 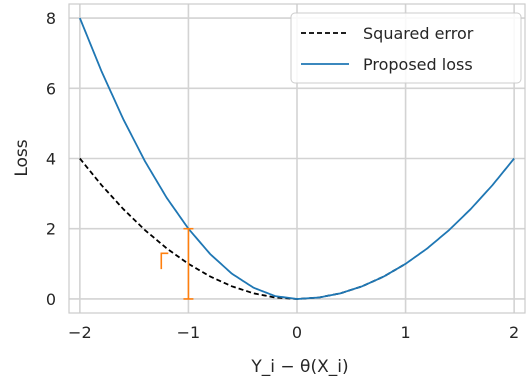 What do you see at coordinates (51, 88) in the screenshot?
I see `y-tick-label-3: 6` at bounding box center [51, 88].